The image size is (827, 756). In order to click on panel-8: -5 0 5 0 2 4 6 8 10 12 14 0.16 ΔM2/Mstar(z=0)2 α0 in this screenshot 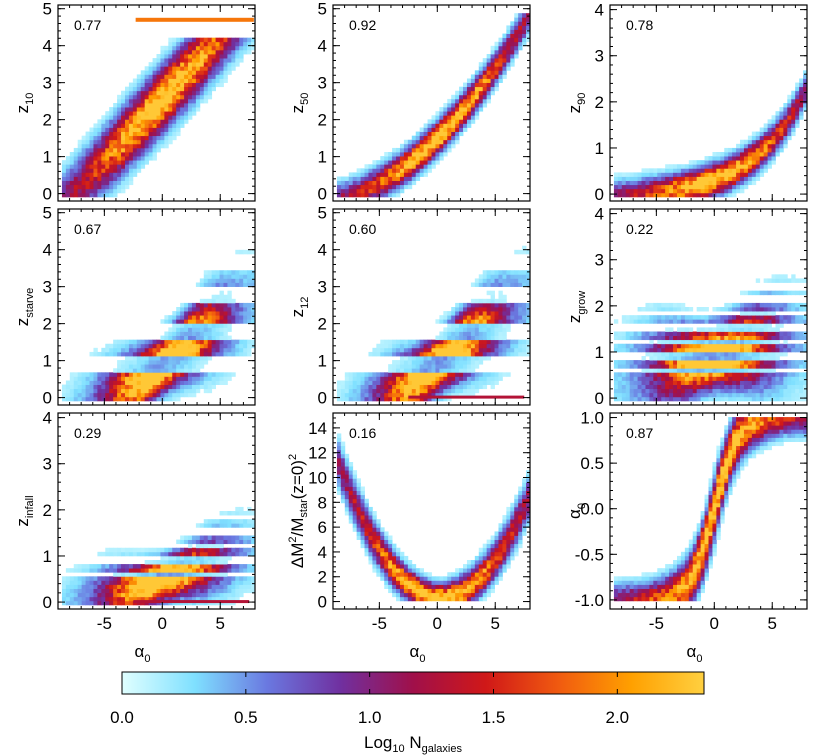, I will do `click(409, 538)`.